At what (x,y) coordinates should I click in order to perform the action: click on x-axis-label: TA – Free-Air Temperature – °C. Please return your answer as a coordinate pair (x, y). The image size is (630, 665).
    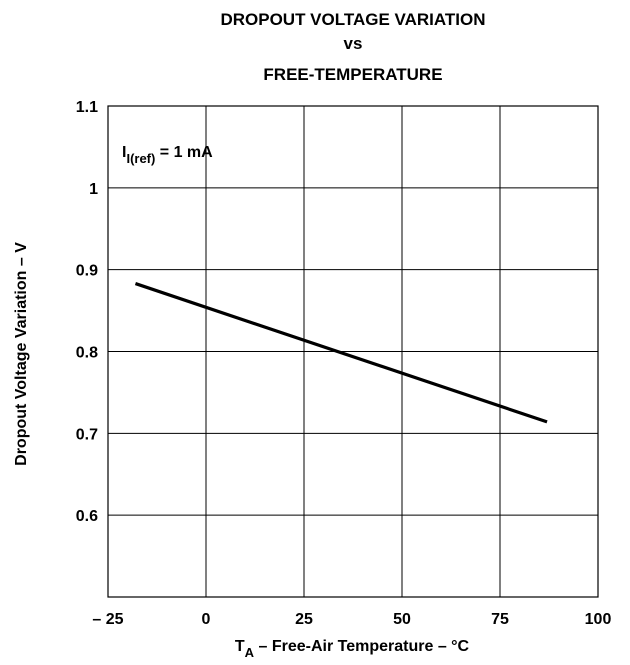
    Looking at the image, I should click on (352, 649).